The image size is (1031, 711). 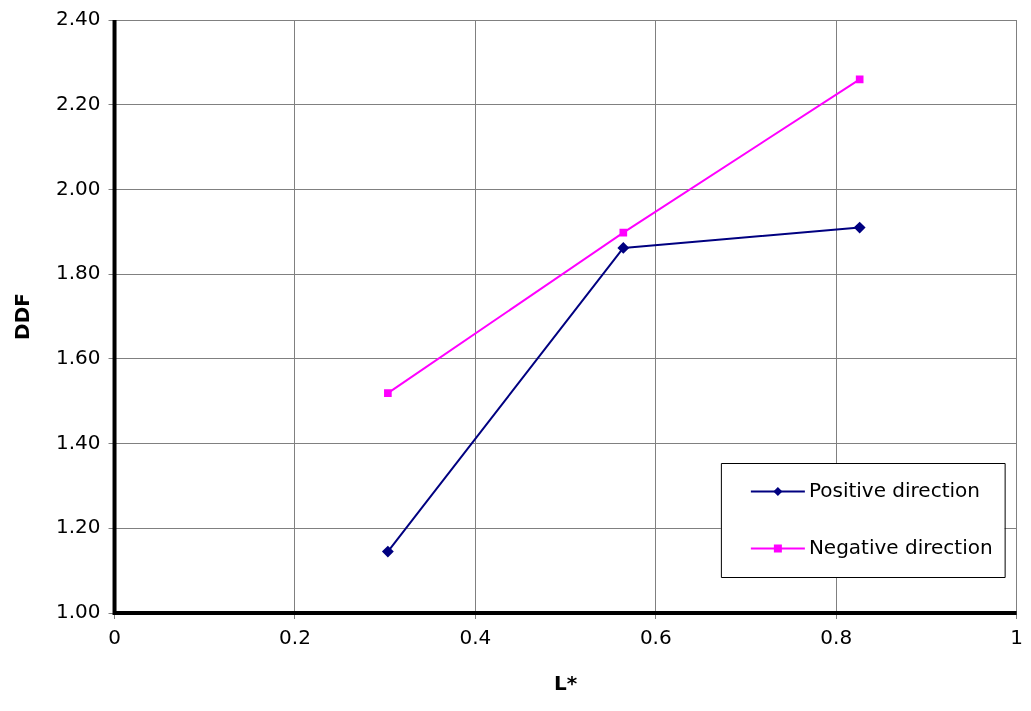 I want to click on y-tick-label: 1.80, so click(x=78, y=272).